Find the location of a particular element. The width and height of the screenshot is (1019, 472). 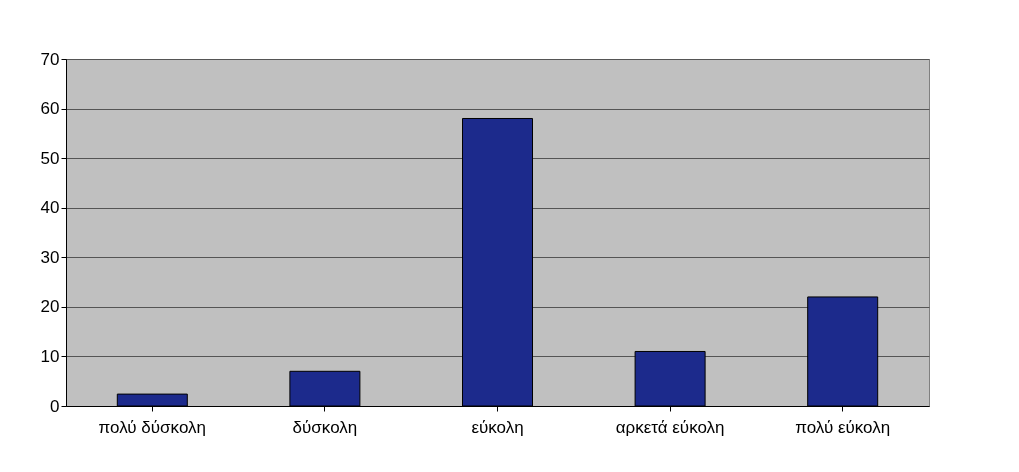

y-tick-label: 20 is located at coordinates (50, 307).